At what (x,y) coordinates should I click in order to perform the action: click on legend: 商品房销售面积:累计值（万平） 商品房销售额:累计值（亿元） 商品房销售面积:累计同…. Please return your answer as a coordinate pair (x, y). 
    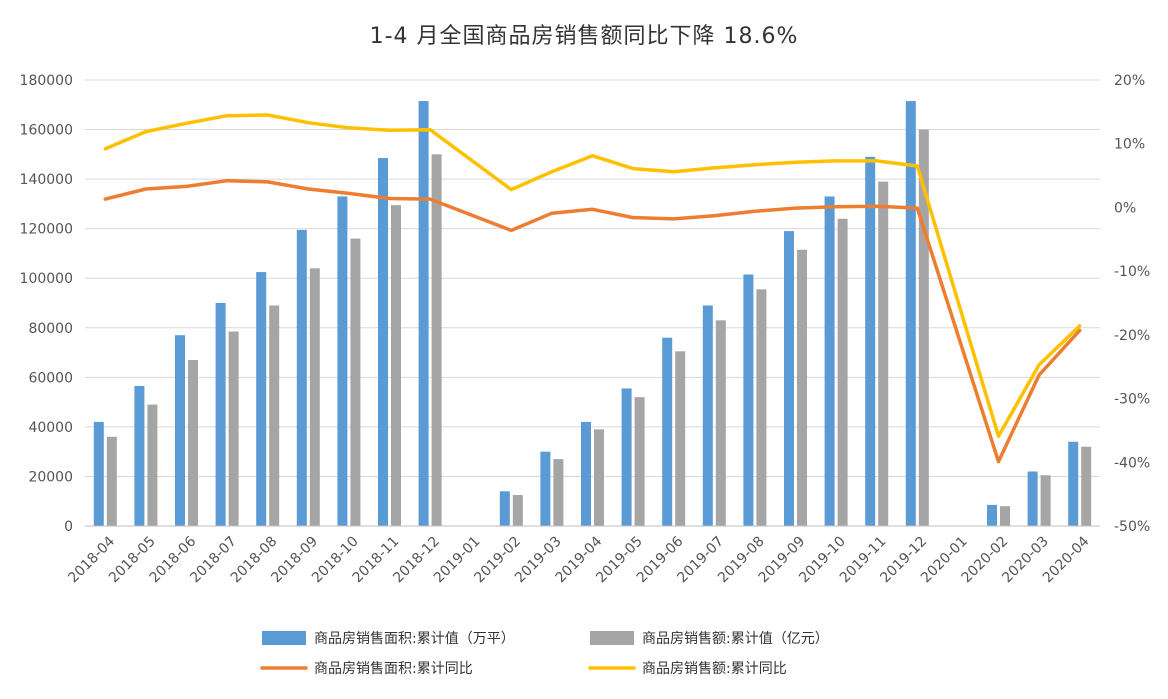
    Looking at the image, I should click on (544, 654).